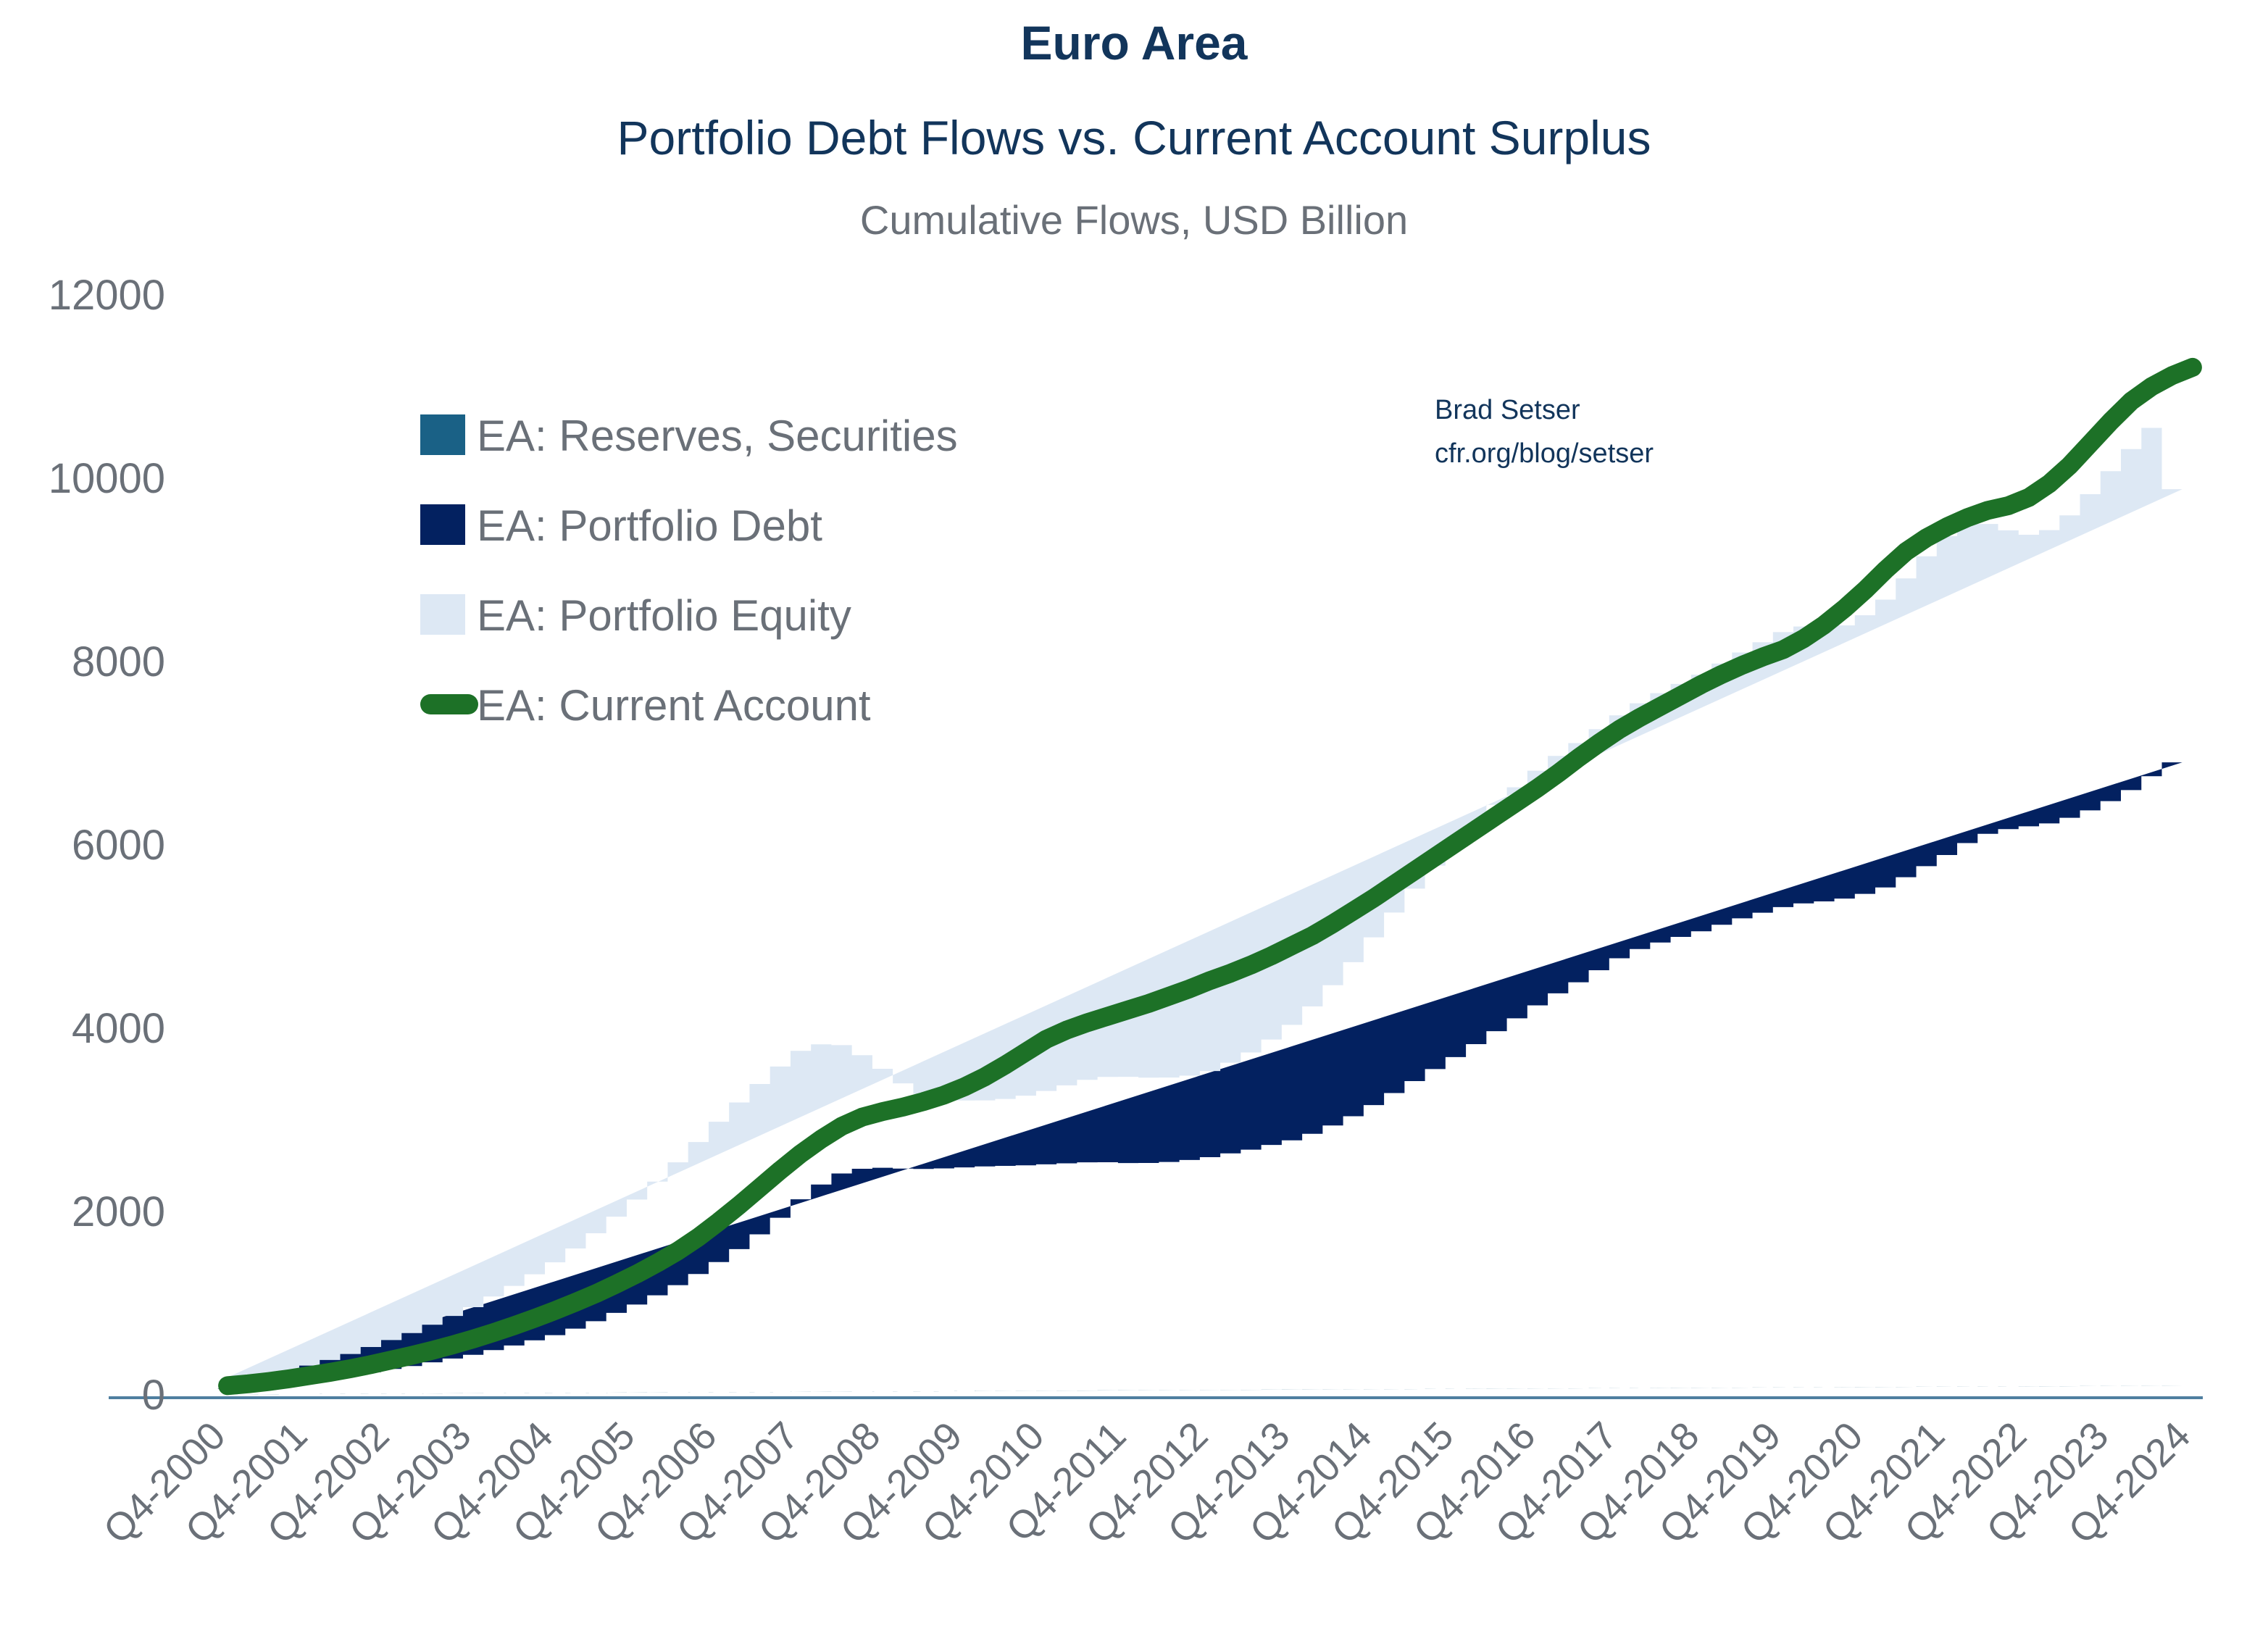 Image resolution: width=2268 pixels, height=1647 pixels. I want to click on y-axis-ticks: 0 2000 4000 6000 8000 10000 12000, so click(107, 845).